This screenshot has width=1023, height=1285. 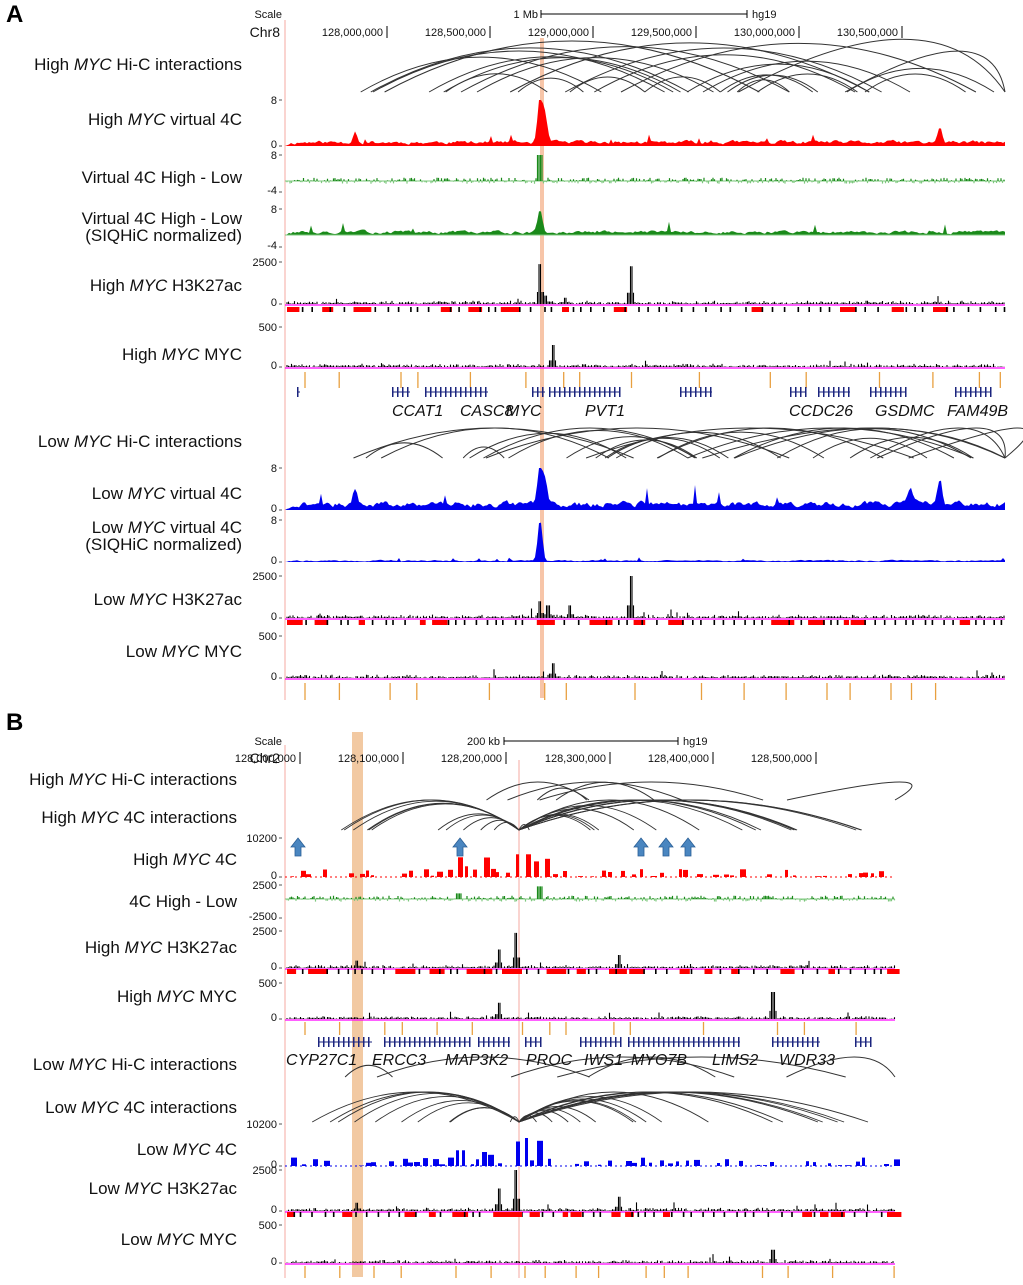 What do you see at coordinates (688, 443) in the screenshot?
I see `interaction-arcs` at bounding box center [688, 443].